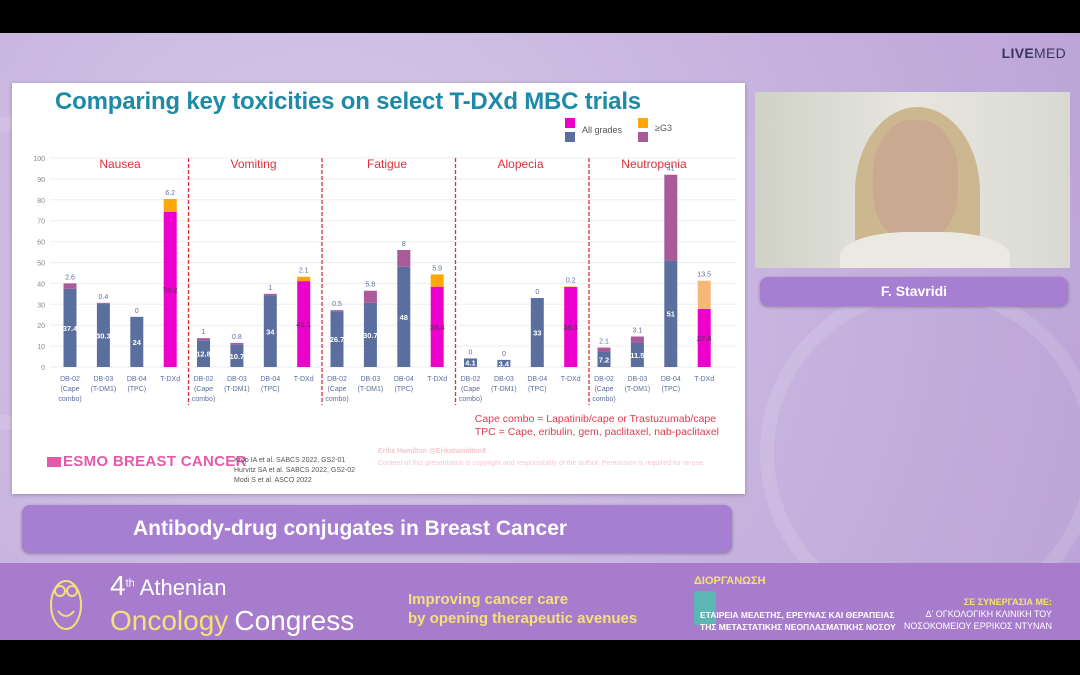  What do you see at coordinates (404, 244) in the screenshot?
I see `value-label-g3: 8` at bounding box center [404, 244].